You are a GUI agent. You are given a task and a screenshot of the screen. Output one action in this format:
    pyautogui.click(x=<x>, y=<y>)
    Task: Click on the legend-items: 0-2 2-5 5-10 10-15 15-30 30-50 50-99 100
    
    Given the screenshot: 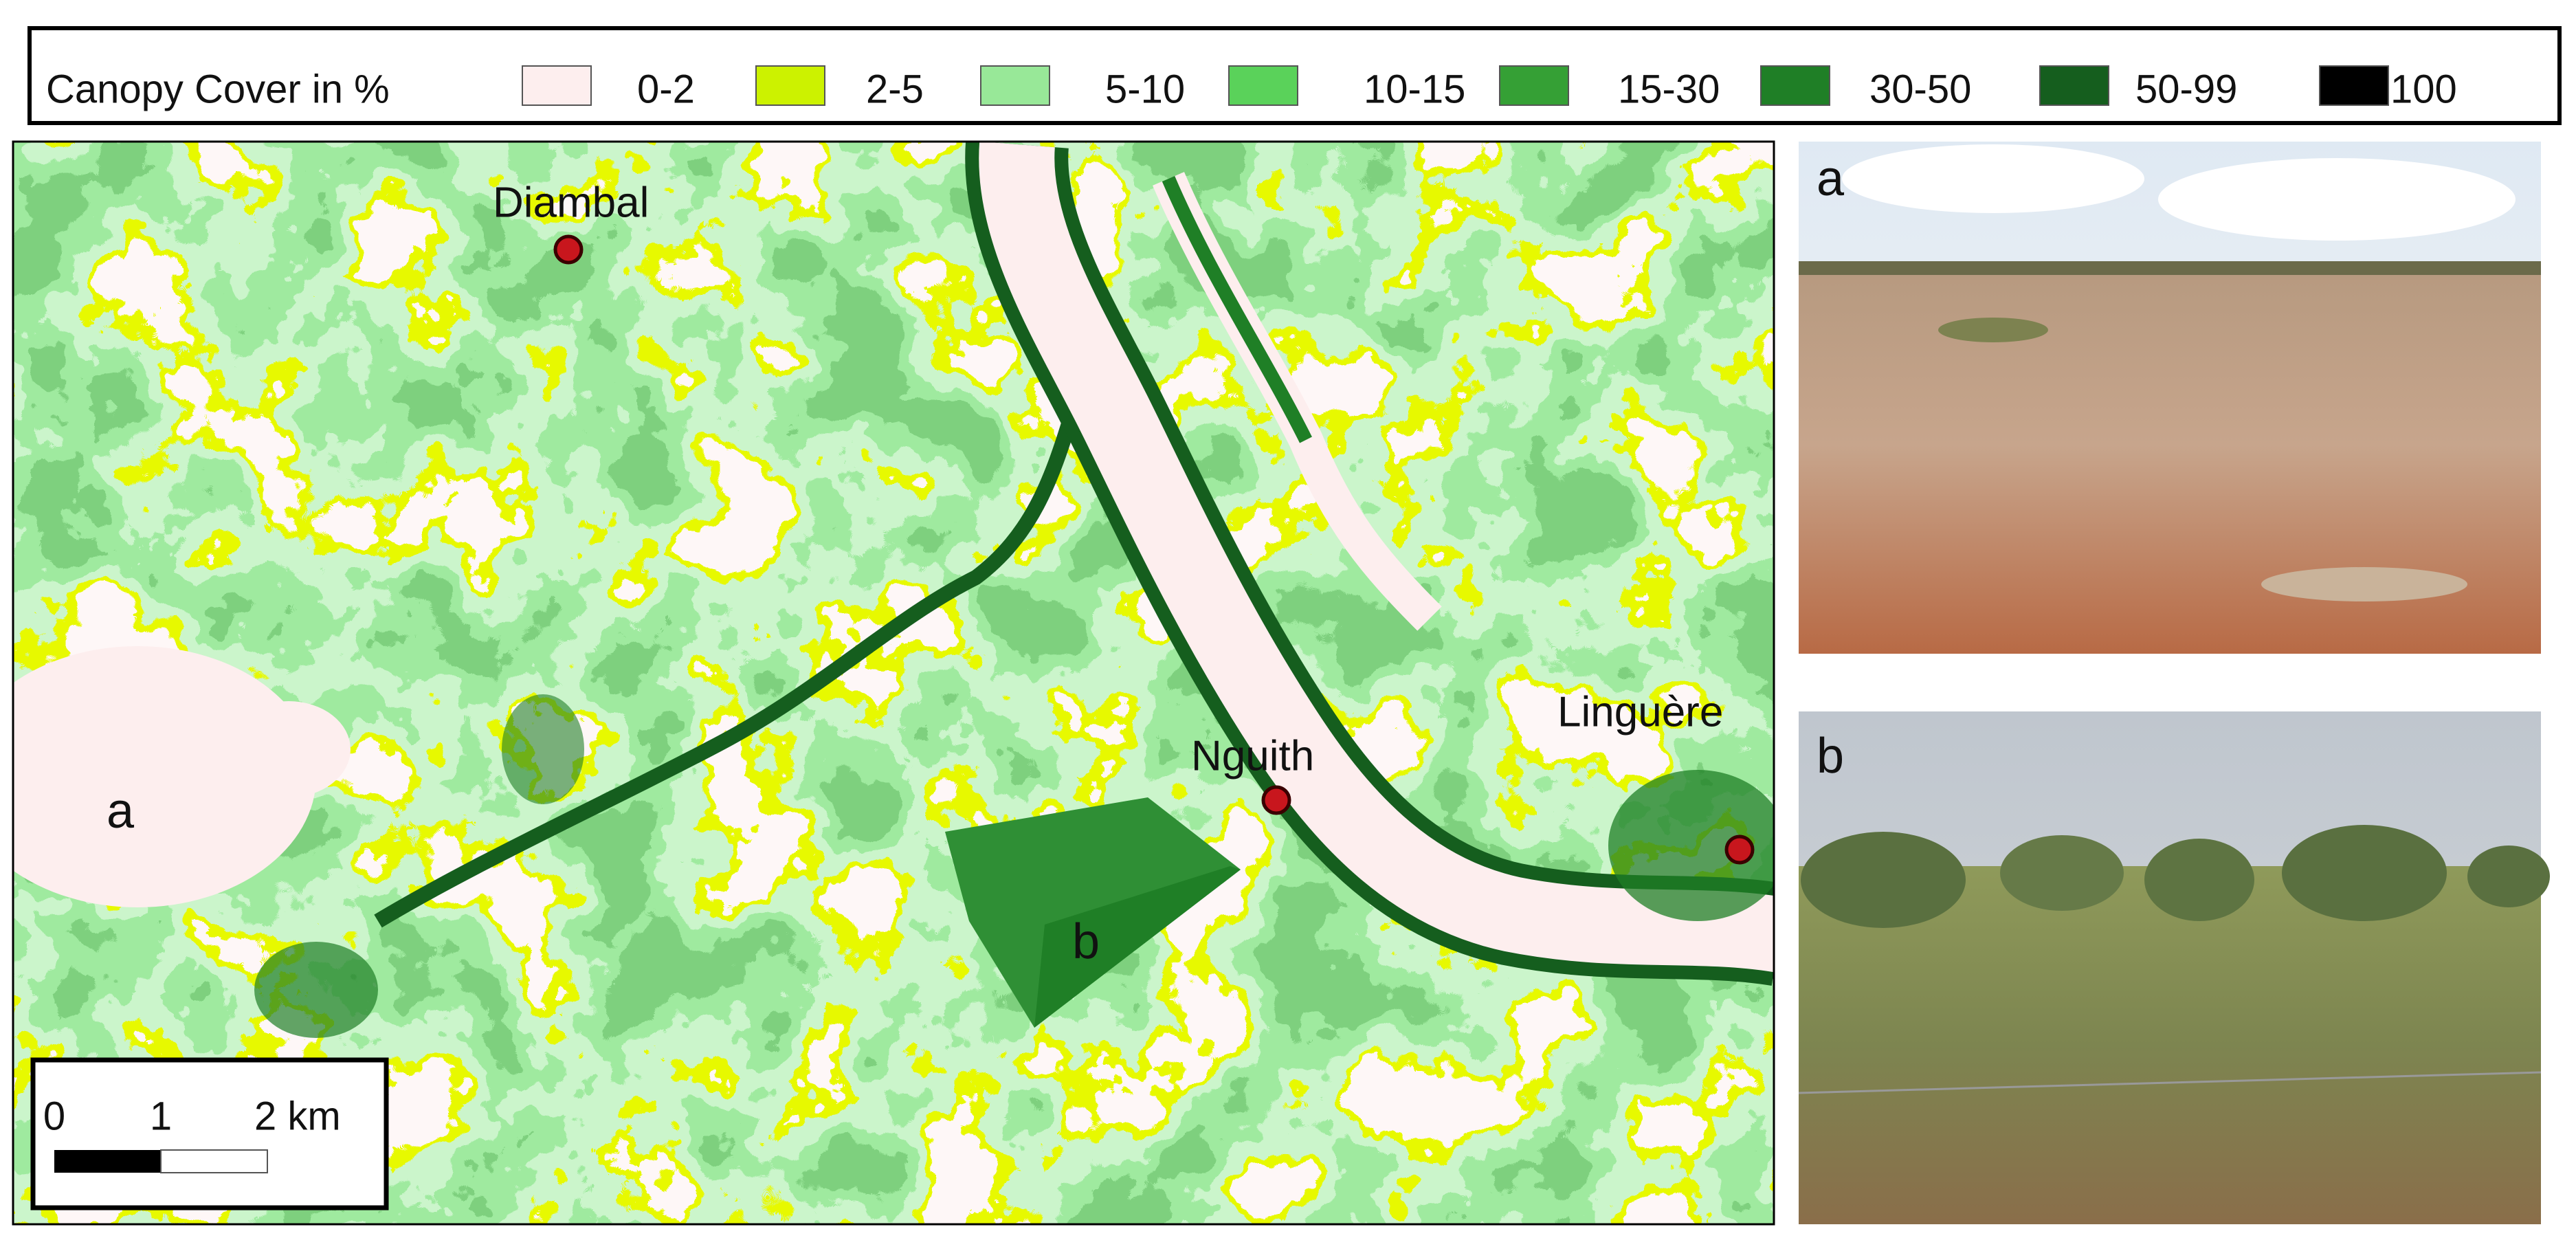 What is the action you would take?
    pyautogui.click(x=1489, y=88)
    